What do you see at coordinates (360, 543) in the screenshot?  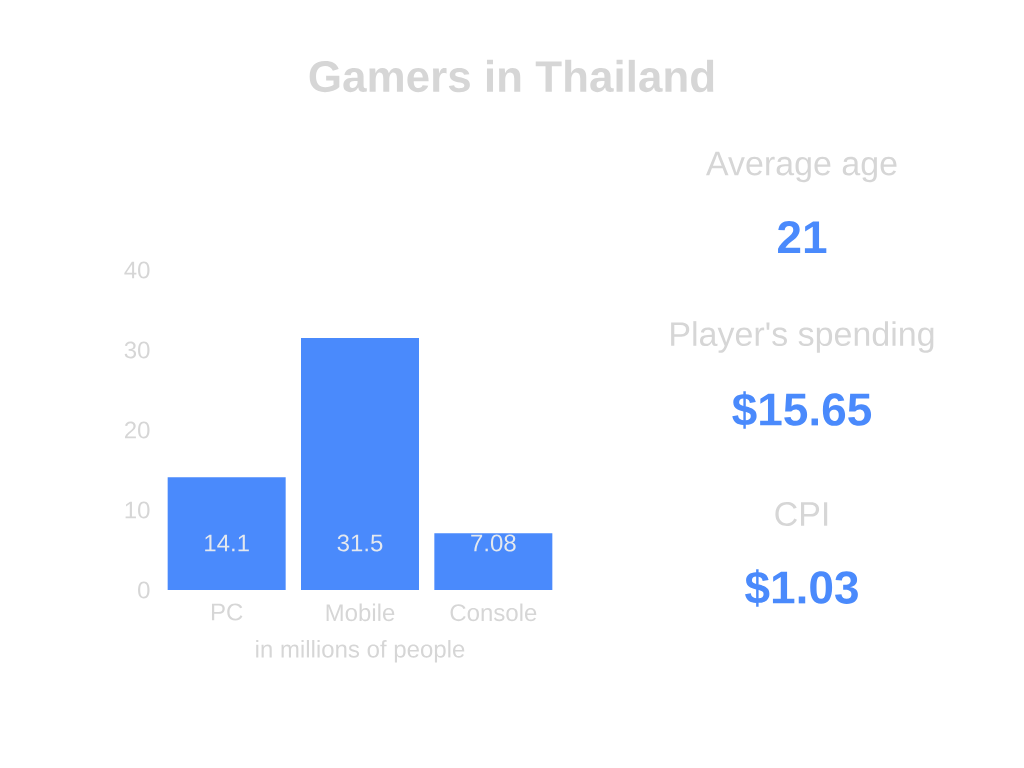 I see `data-label: 31.5` at bounding box center [360, 543].